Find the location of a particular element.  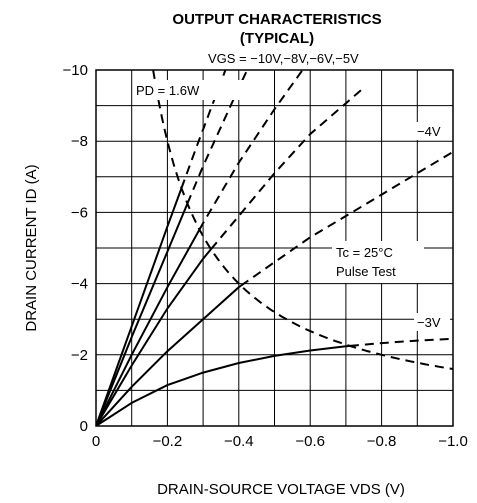

x-tick-label: −1.0 is located at coordinates (453, 441).